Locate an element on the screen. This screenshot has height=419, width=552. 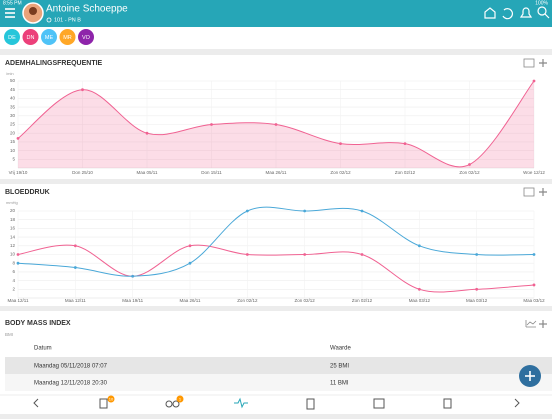
bmi-header-row is located at coordinates (278, 348).